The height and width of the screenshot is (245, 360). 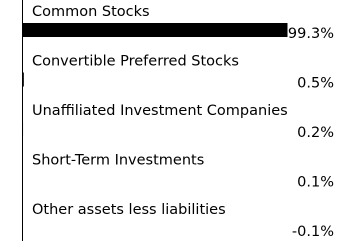 What do you see at coordinates (129, 210) in the screenshot?
I see `category-label: Other assets less liabilities` at bounding box center [129, 210].